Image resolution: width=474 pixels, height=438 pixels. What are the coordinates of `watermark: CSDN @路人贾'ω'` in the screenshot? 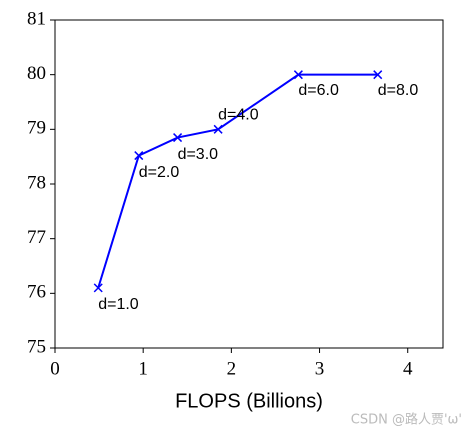 It's located at (406, 420).